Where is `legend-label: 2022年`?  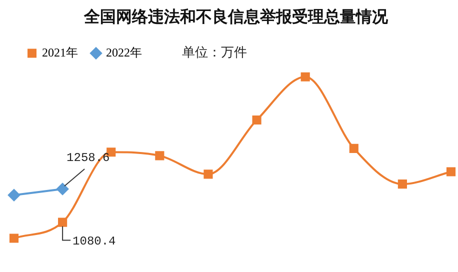 legend-label: 2022年 is located at coordinates (124, 52).